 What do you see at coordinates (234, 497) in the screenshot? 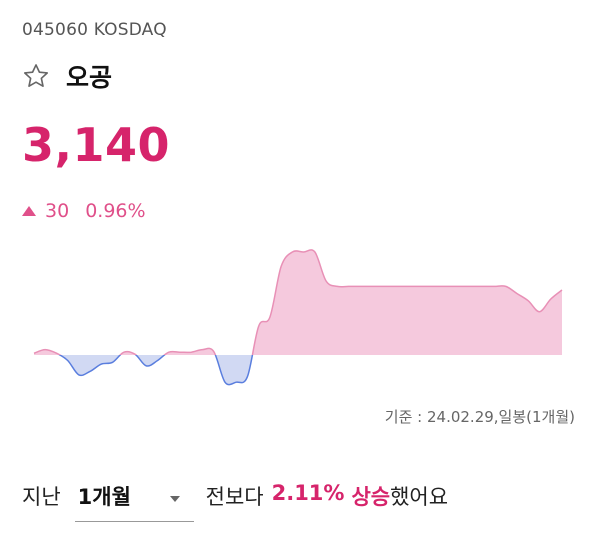
I see `summary-middle: 전보다` at bounding box center [234, 497].